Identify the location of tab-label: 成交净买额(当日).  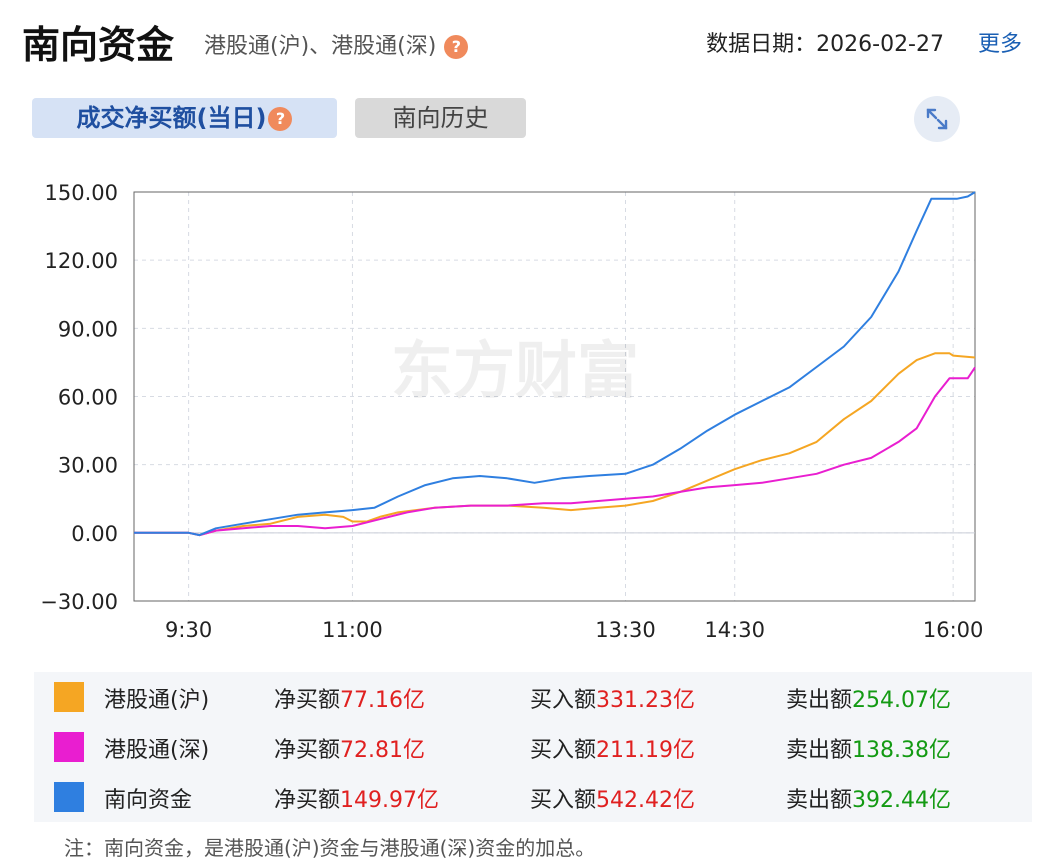
(171, 118).